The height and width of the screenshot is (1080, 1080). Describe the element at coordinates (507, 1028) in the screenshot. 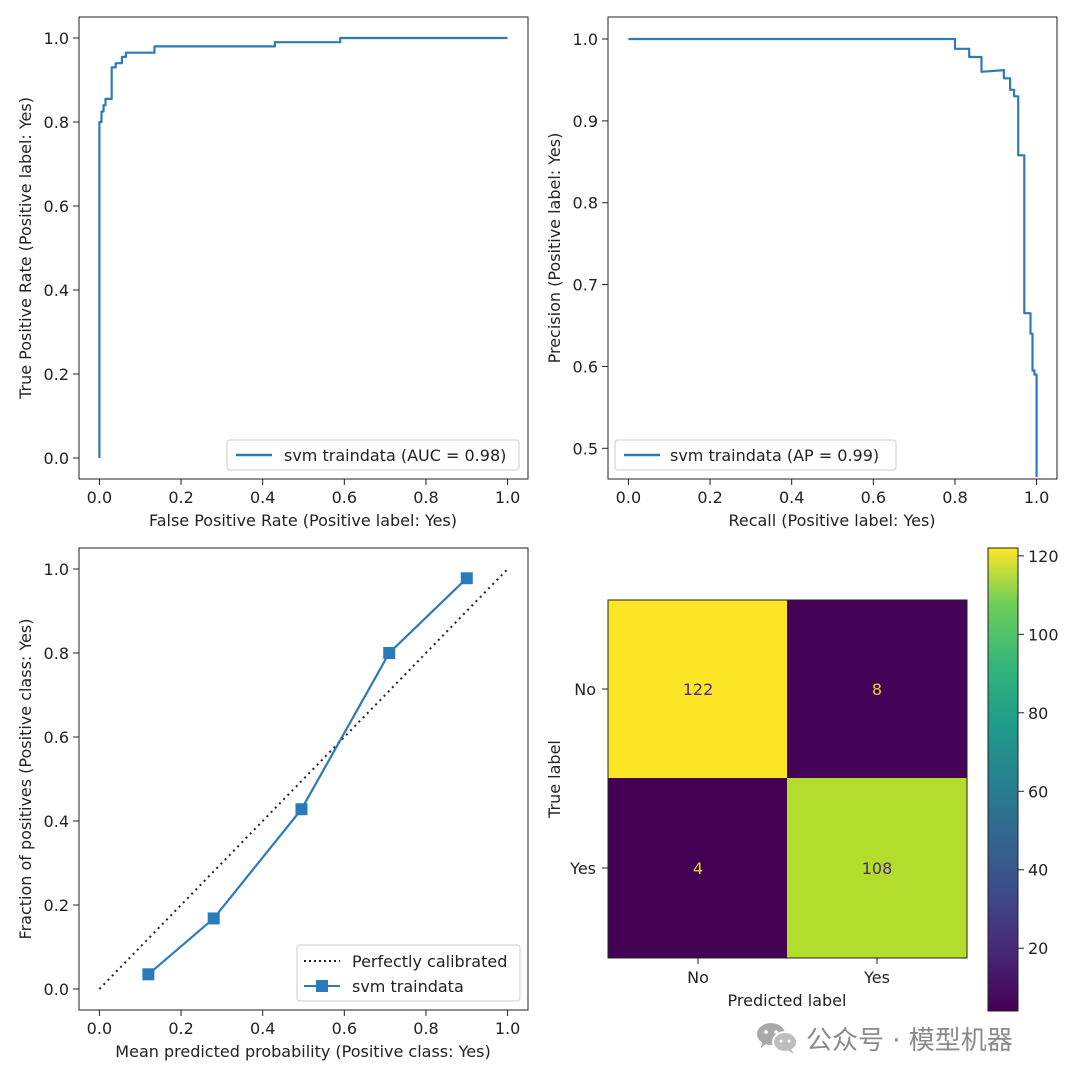

I see `calibration-xtick-label: 1.0` at that location.